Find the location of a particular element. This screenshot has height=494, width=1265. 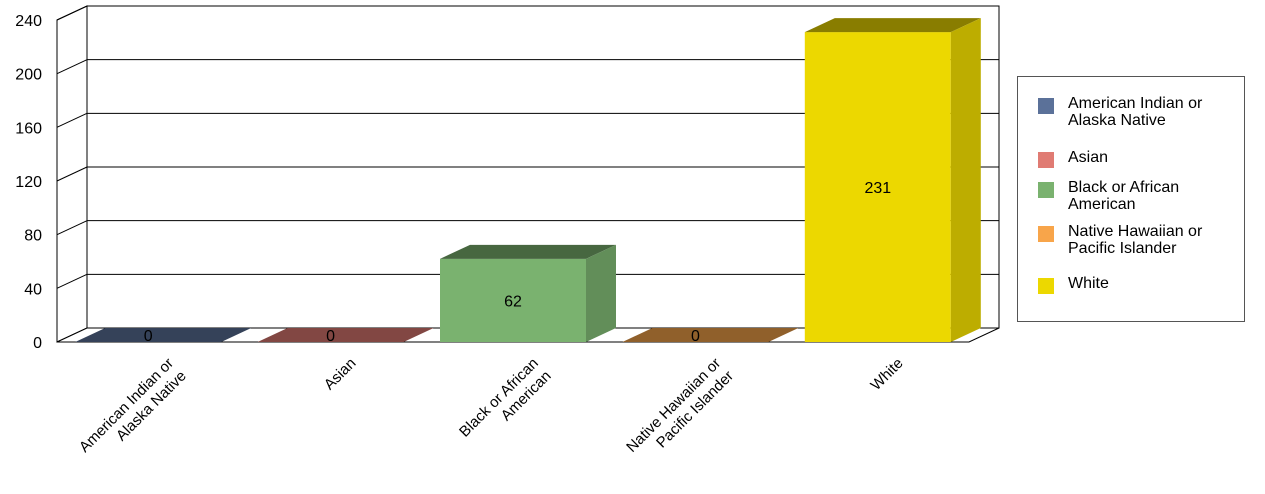

legend-item: Asian is located at coordinates (1140, 158).